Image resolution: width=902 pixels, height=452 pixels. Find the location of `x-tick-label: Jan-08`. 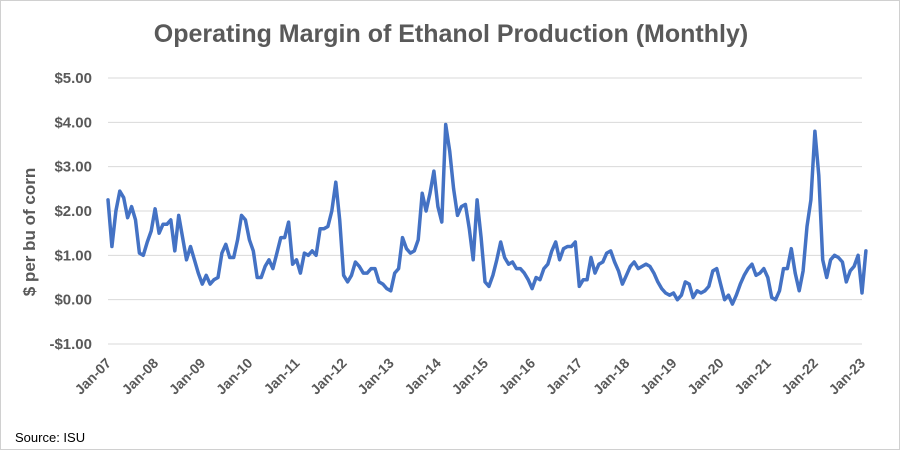

x-tick-label: Jan-08 is located at coordinates (140, 376).